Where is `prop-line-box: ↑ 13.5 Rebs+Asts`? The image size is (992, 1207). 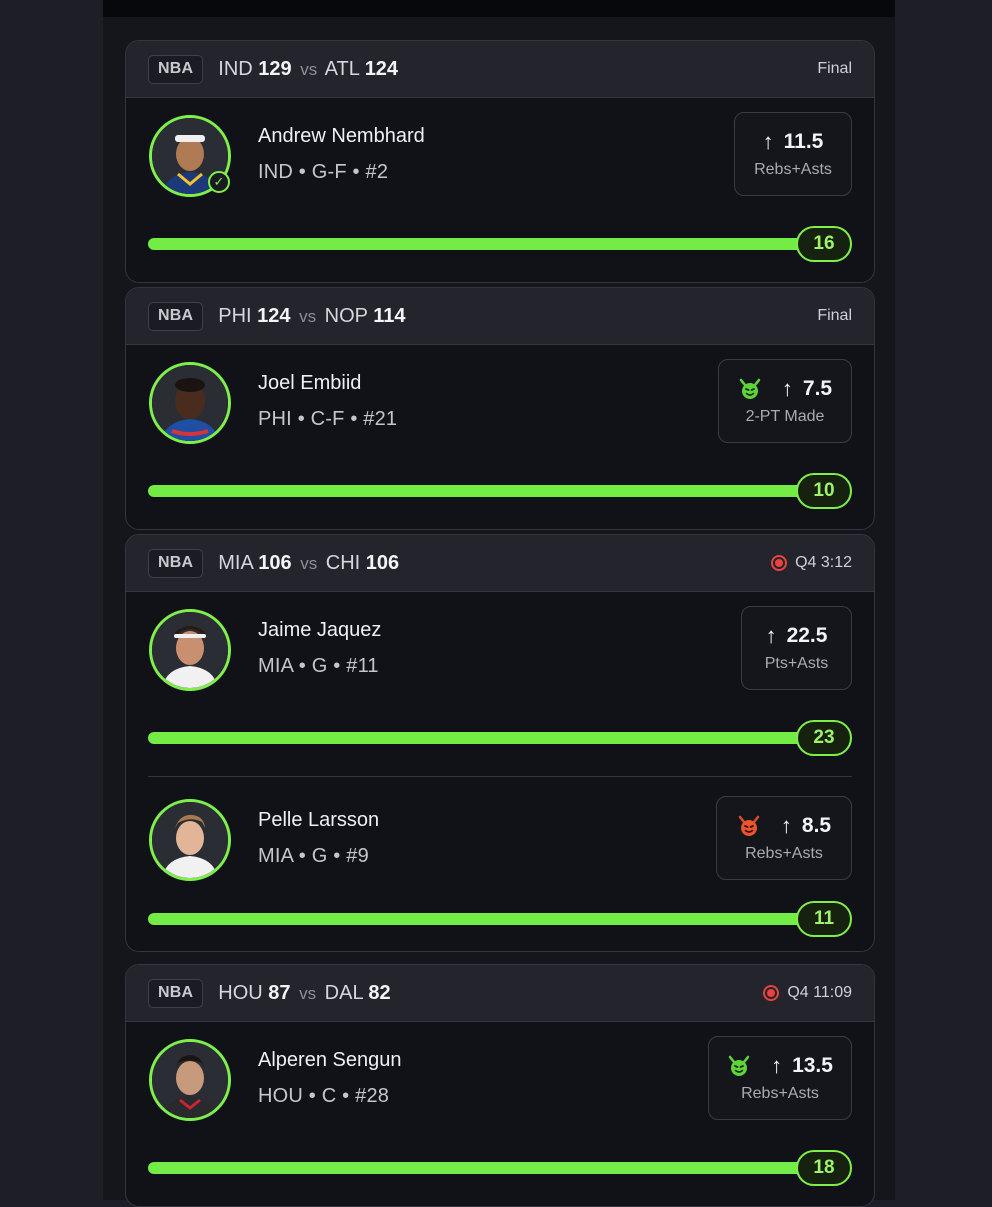 prop-line-box: ↑ 13.5 Rebs+Asts is located at coordinates (780, 1078).